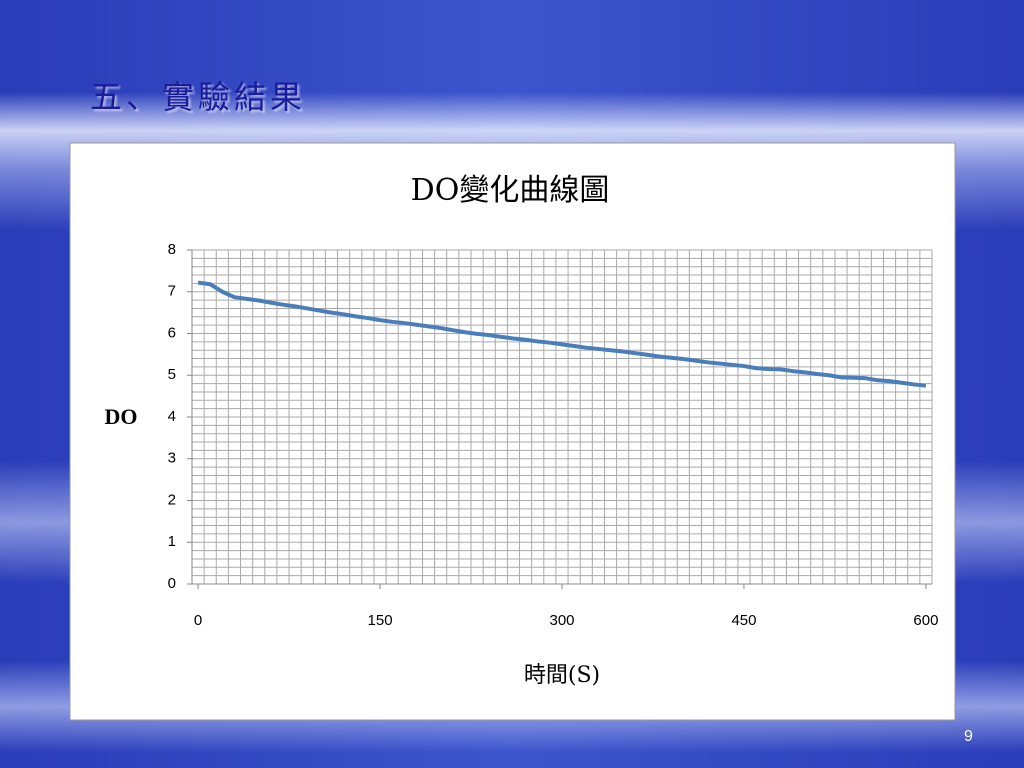 The width and height of the screenshot is (1024, 768). What do you see at coordinates (198, 620) in the screenshot?
I see `x-tick-label: 0` at bounding box center [198, 620].